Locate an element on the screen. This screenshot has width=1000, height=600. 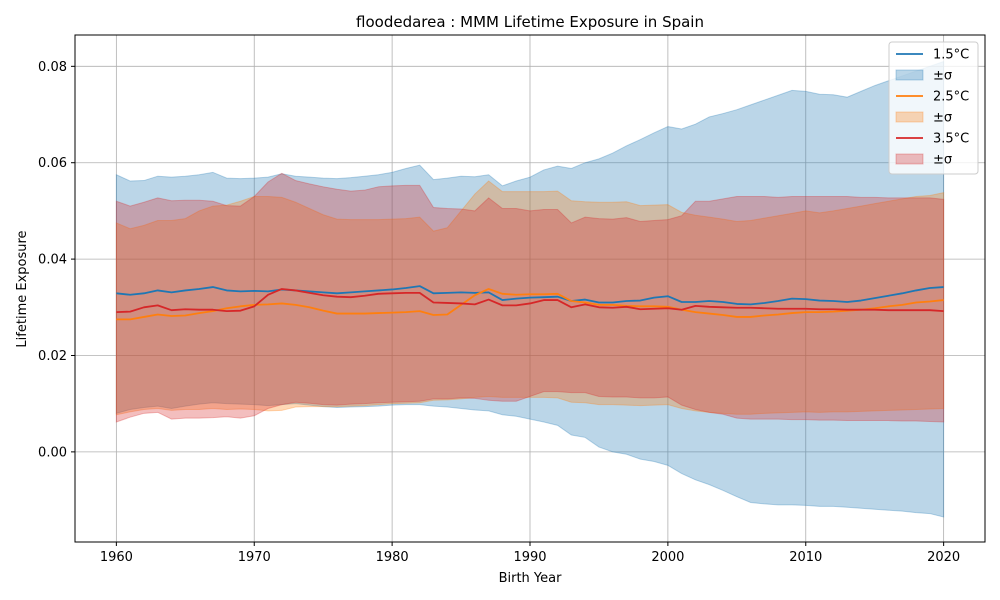
legend-label: 2.5°C is located at coordinates (951, 97).